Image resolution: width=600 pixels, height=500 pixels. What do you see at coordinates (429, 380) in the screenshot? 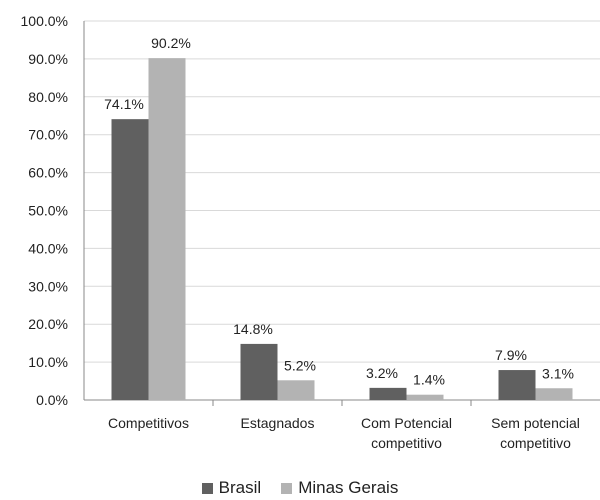
I see `data-label: 1.4%` at bounding box center [429, 380].